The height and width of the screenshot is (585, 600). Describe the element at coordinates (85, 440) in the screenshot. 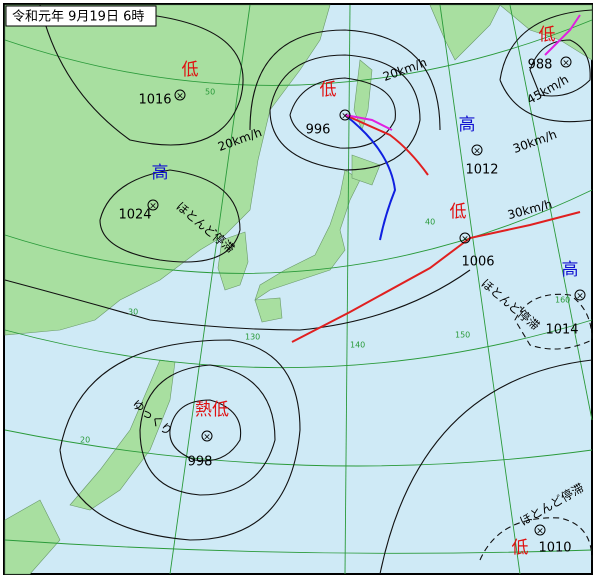

I see `grid-label: 20` at that location.